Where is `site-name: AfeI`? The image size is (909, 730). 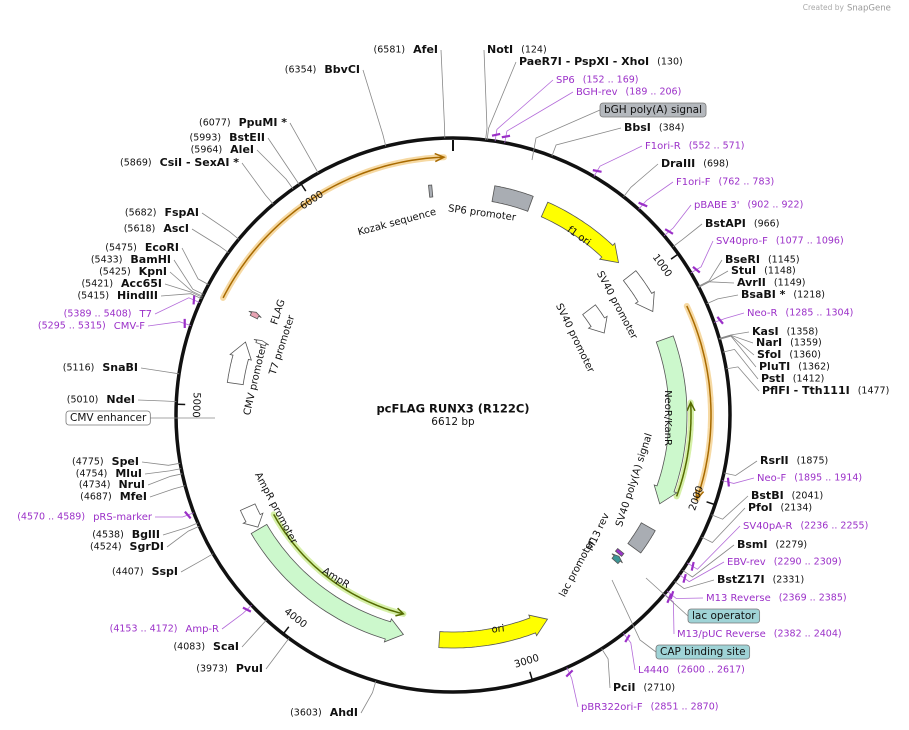 site-name: AfeI is located at coordinates (425, 49).